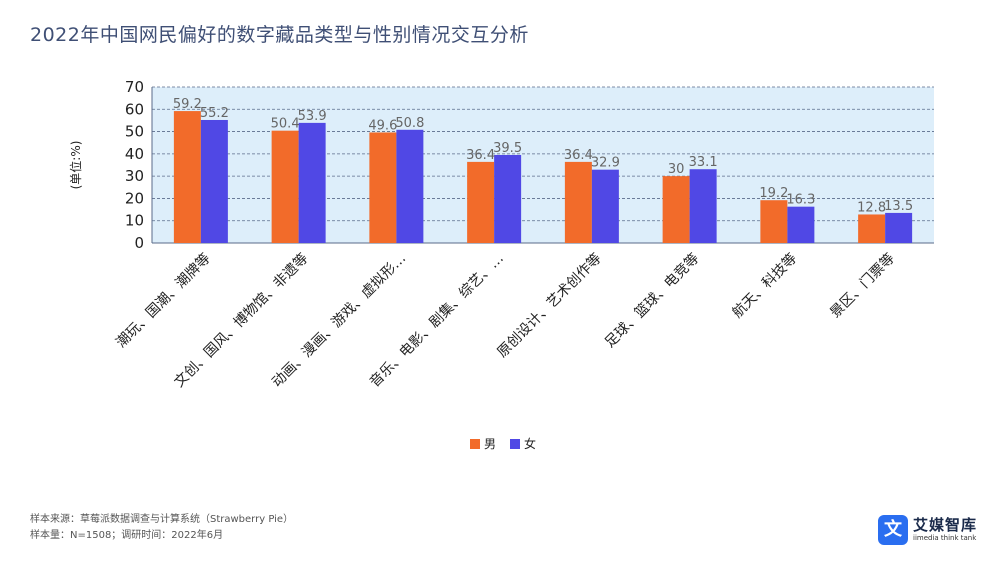 Image resolution: width=1000 pixels, height=563 pixels. Describe the element at coordinates (409, 123) in the screenshot. I see `data-label: 50.8` at that location.